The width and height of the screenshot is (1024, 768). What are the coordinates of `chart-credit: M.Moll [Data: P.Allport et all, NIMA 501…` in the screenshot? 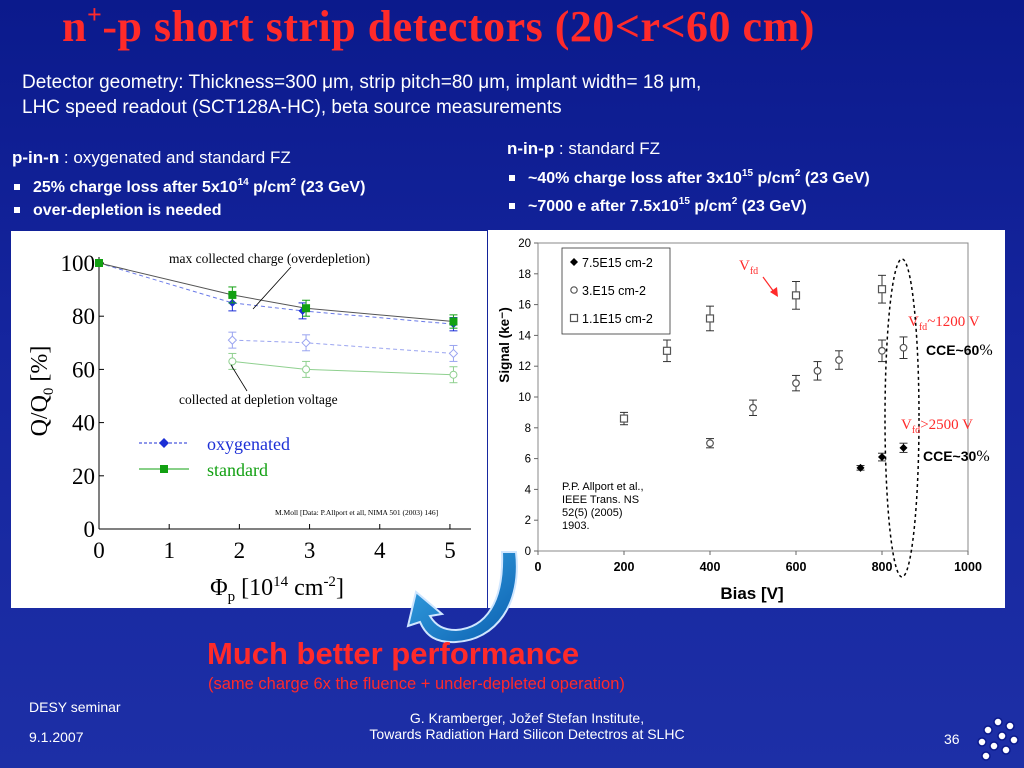 It's located at (356, 512).